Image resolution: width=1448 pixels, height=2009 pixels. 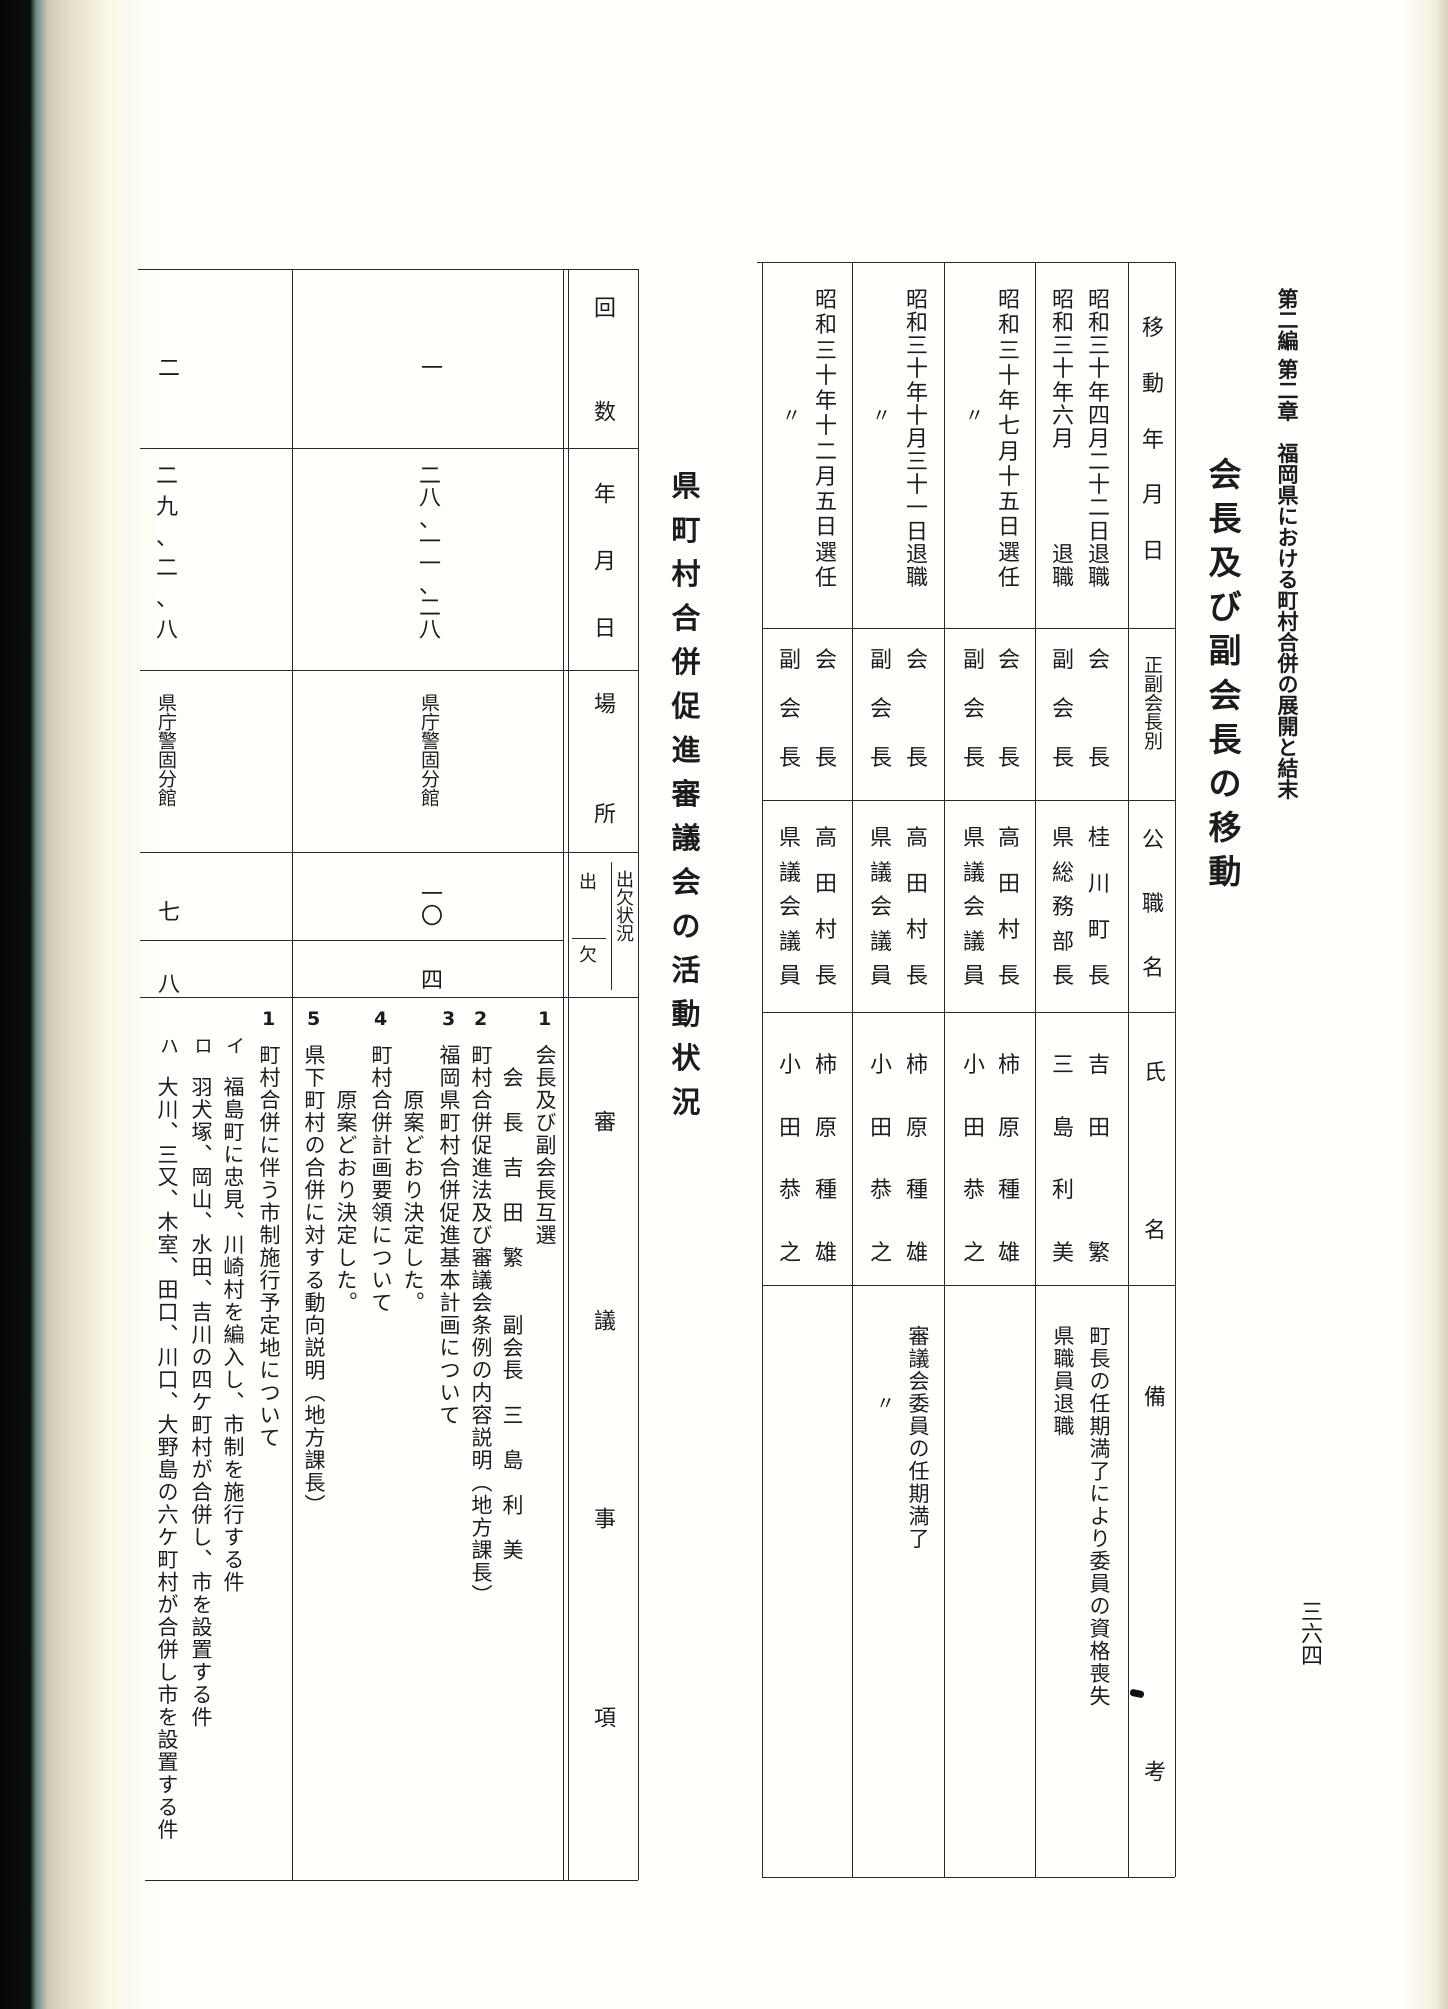 What do you see at coordinates (686, 794) in the screenshot?
I see `section-title-council-activity: 県町村合併促進審議会の活動状況` at bounding box center [686, 794].